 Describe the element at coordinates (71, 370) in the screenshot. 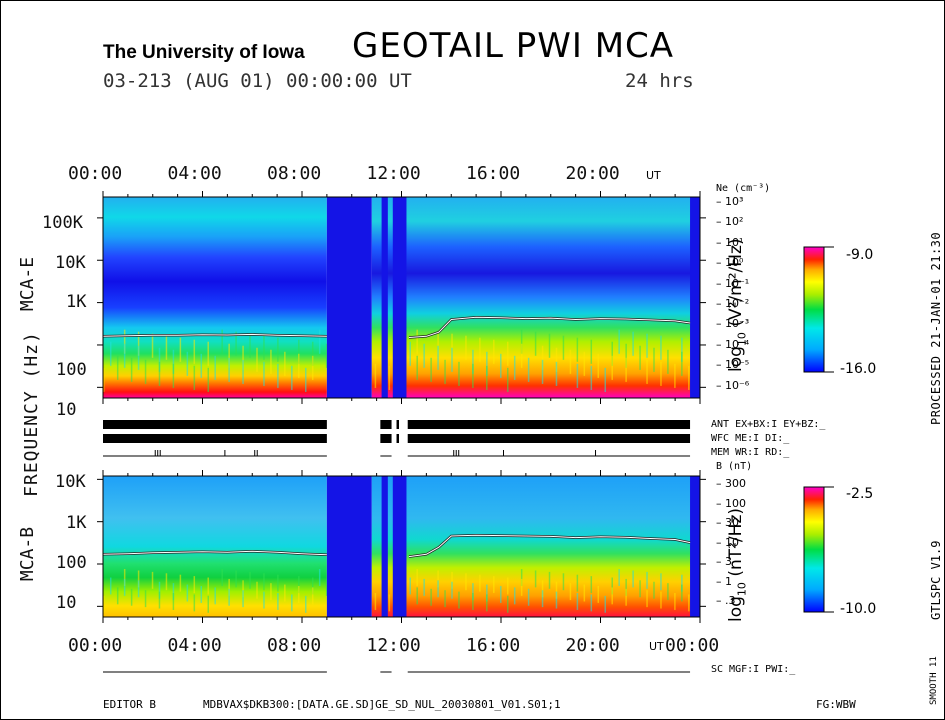

I see `y-tick-e-100: 100` at that location.